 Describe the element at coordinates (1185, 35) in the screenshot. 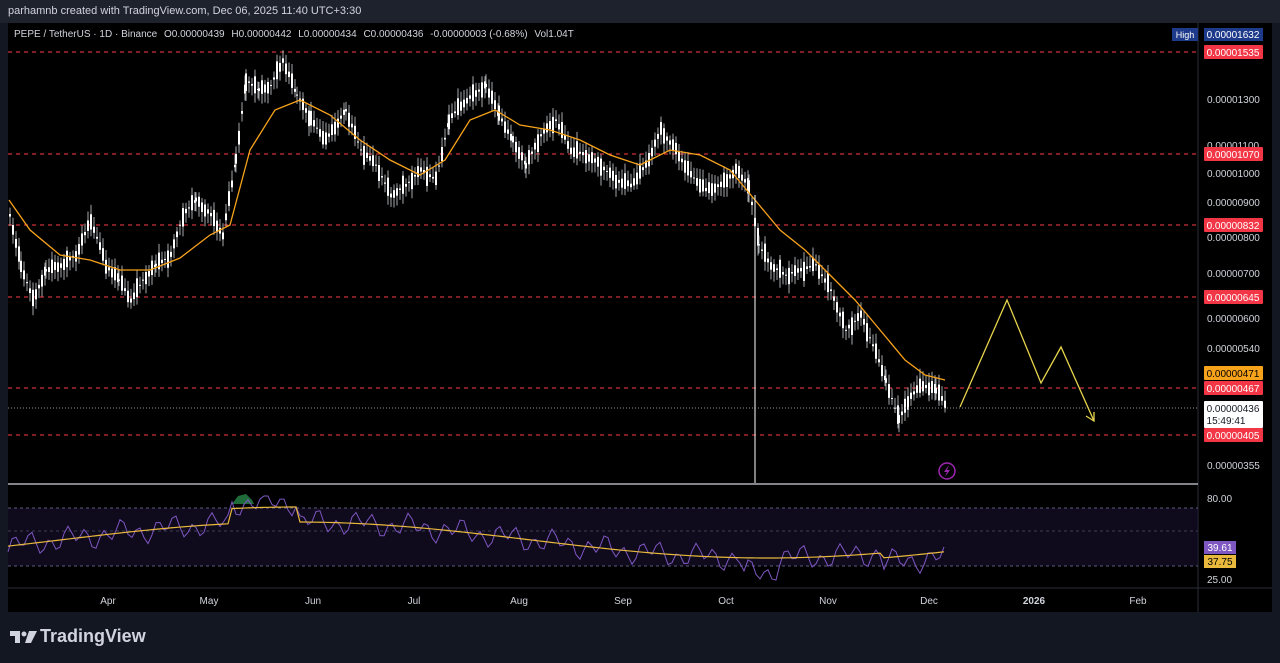

I see `high-label-text: High` at that location.